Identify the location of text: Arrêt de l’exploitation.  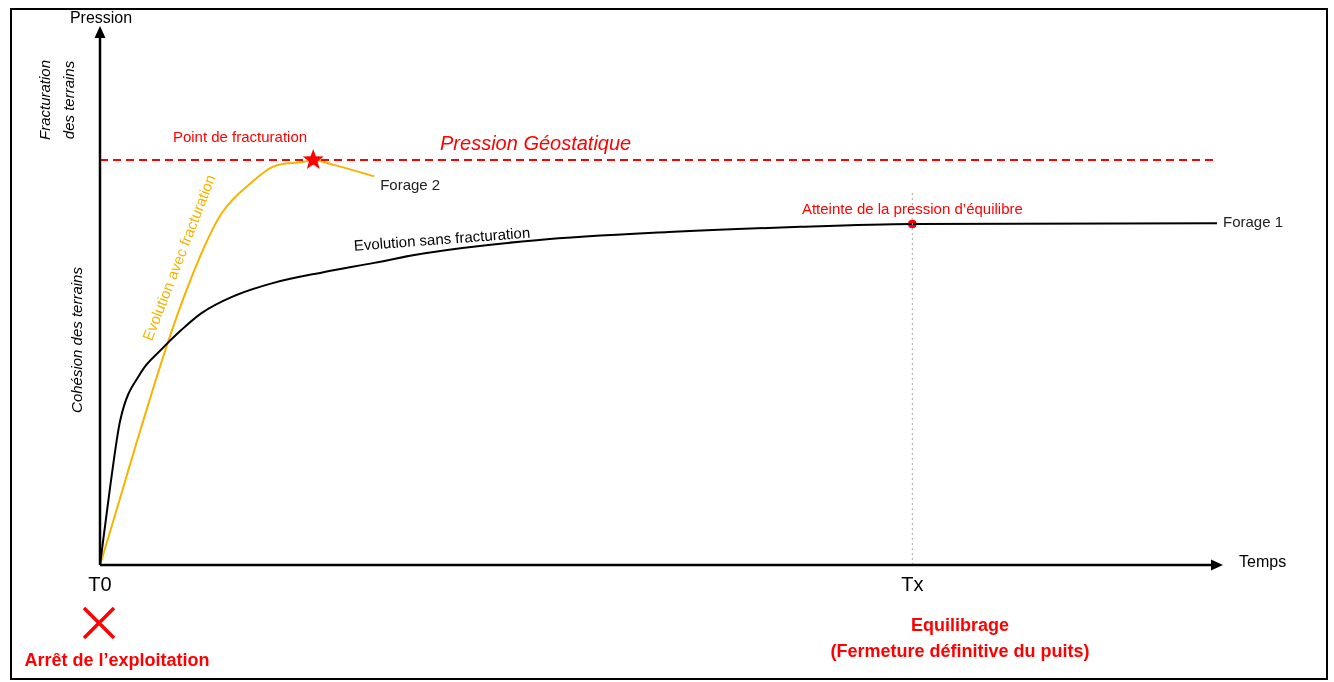
(117, 659).